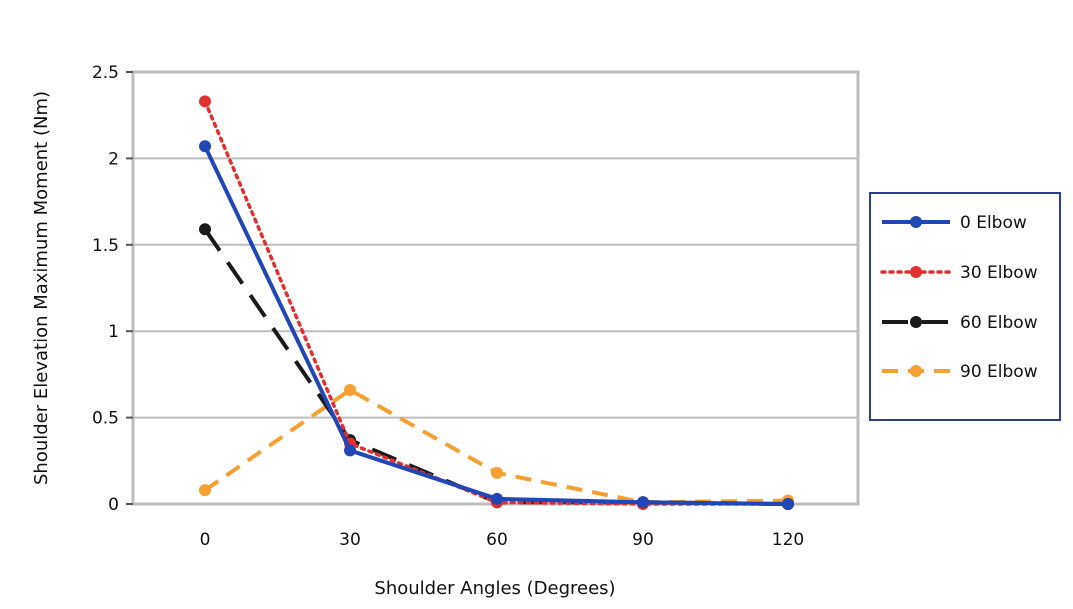 The width and height of the screenshot is (1073, 609). Describe the element at coordinates (113, 505) in the screenshot. I see `y-tick-label: 0` at that location.